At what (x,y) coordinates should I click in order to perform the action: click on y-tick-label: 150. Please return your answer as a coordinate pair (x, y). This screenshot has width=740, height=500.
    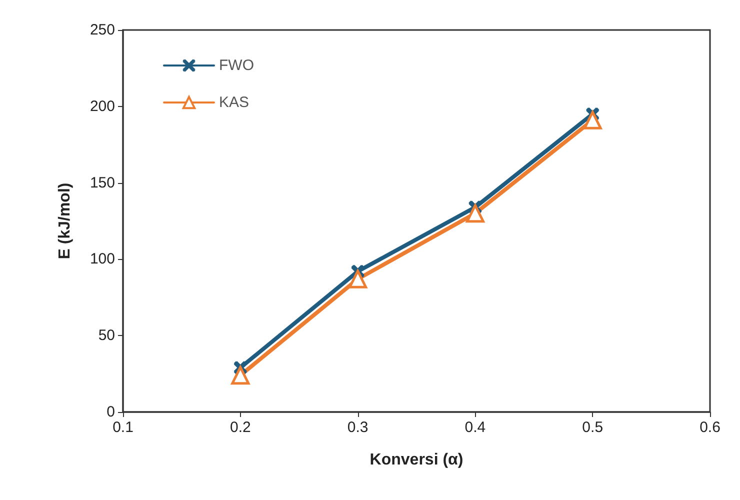
    Looking at the image, I should click on (102, 183).